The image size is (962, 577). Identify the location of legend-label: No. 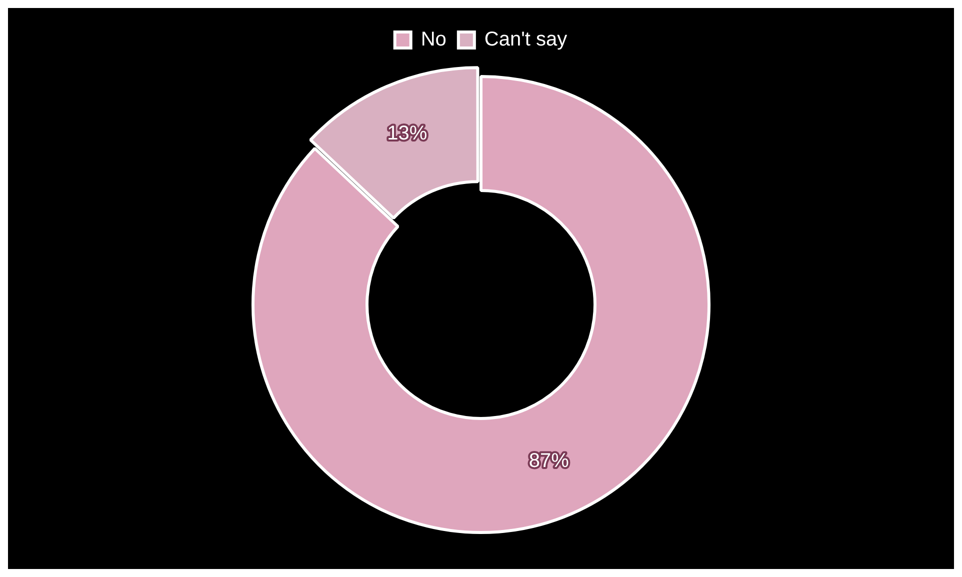
(433, 39).